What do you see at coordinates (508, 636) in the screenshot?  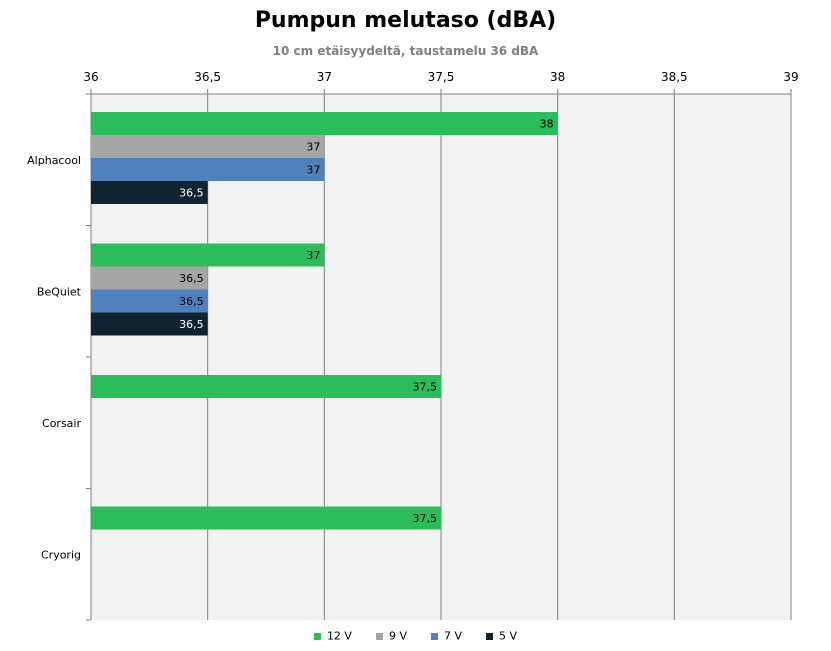 I see `legend-label: 5 V` at bounding box center [508, 636].